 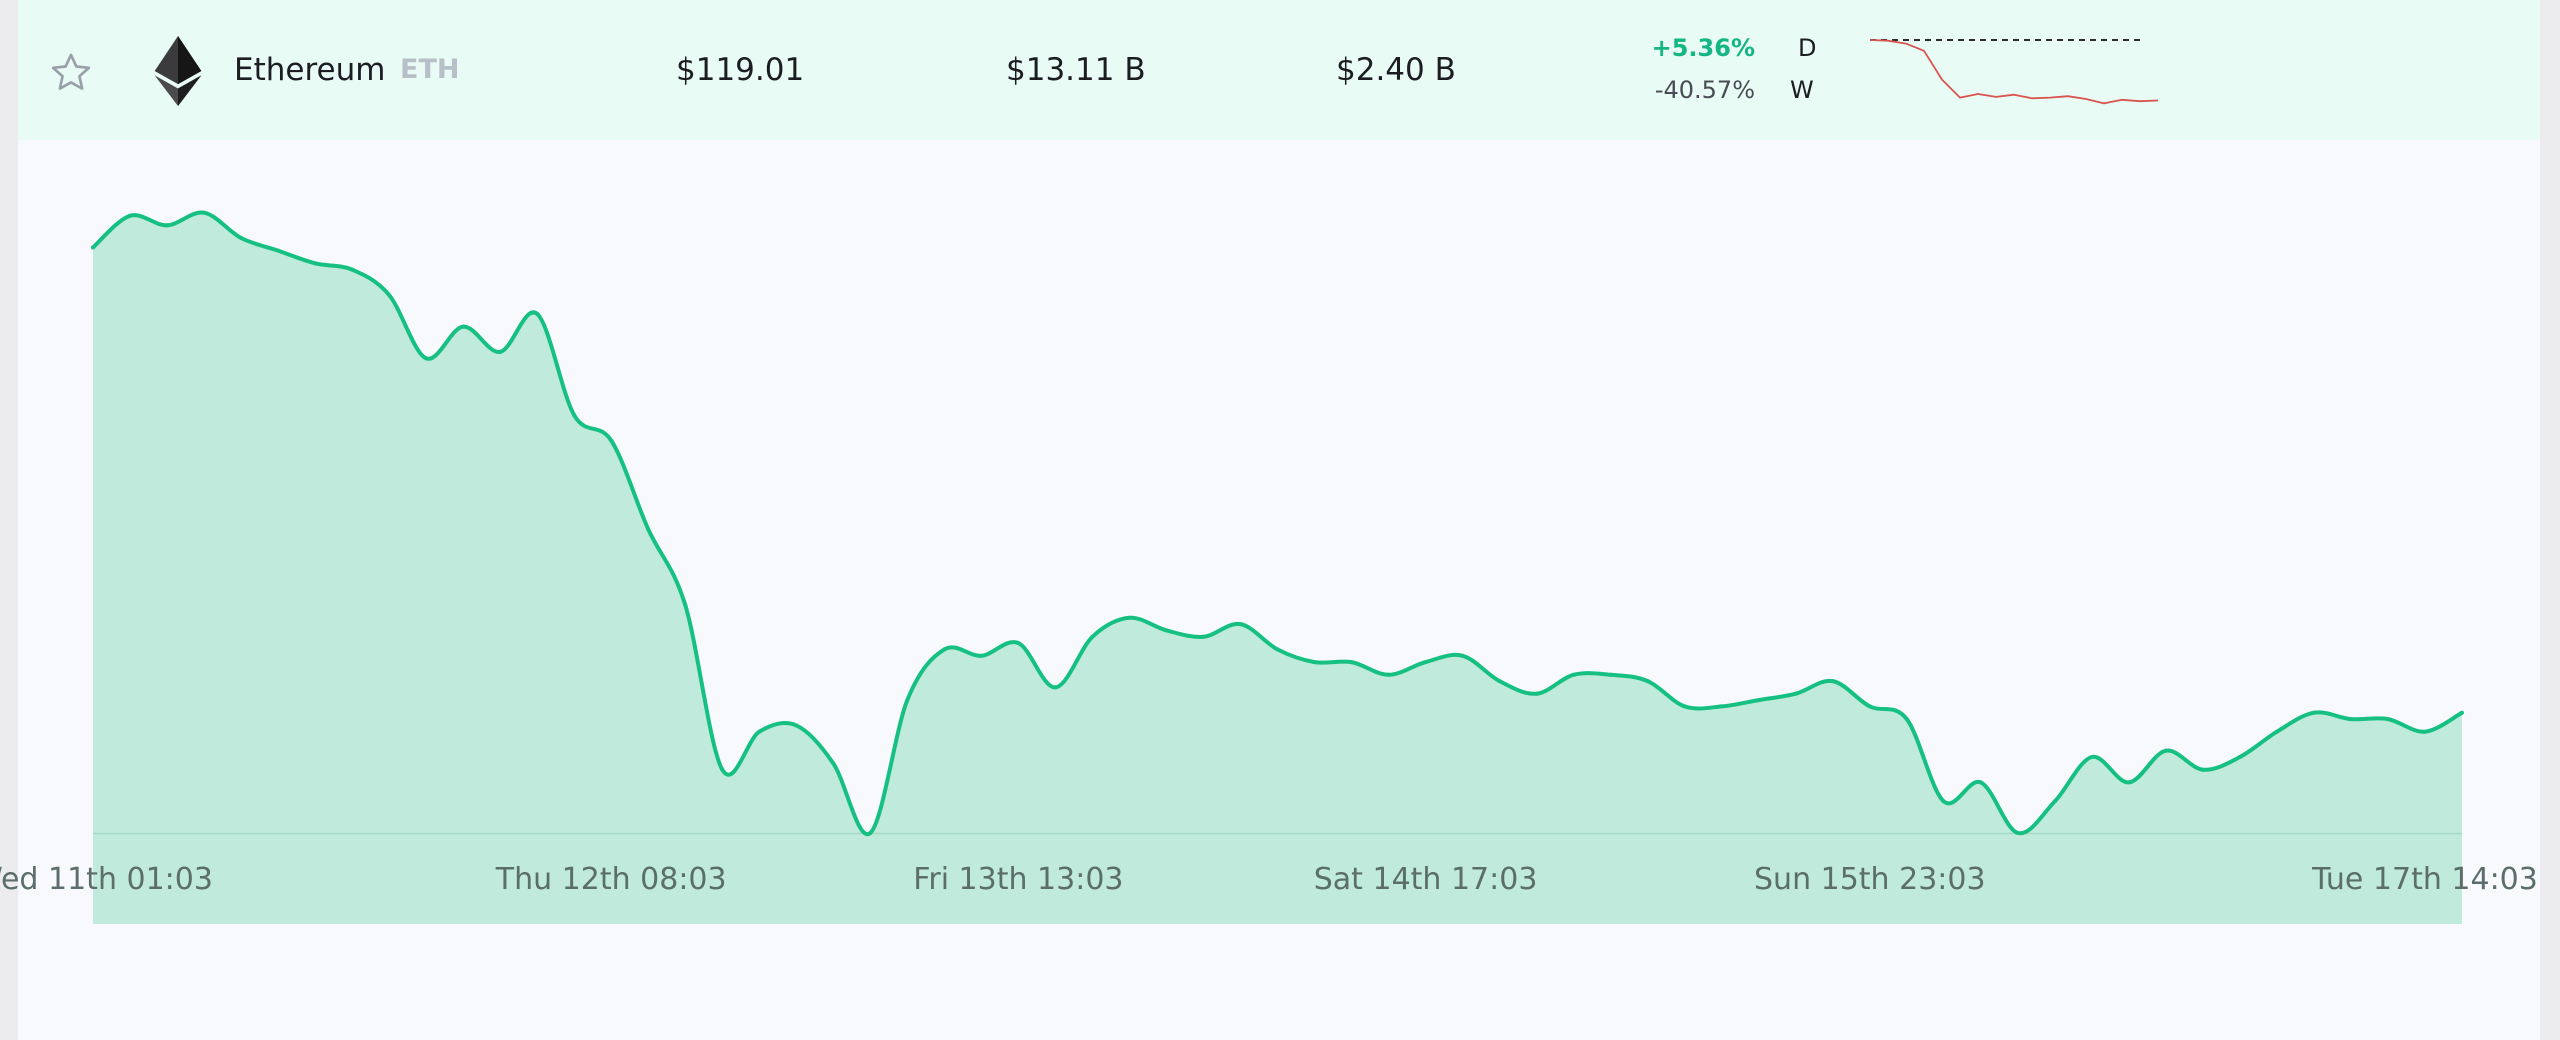 What do you see at coordinates (310, 70) in the screenshot?
I see `coin-name: Ethereum` at bounding box center [310, 70].